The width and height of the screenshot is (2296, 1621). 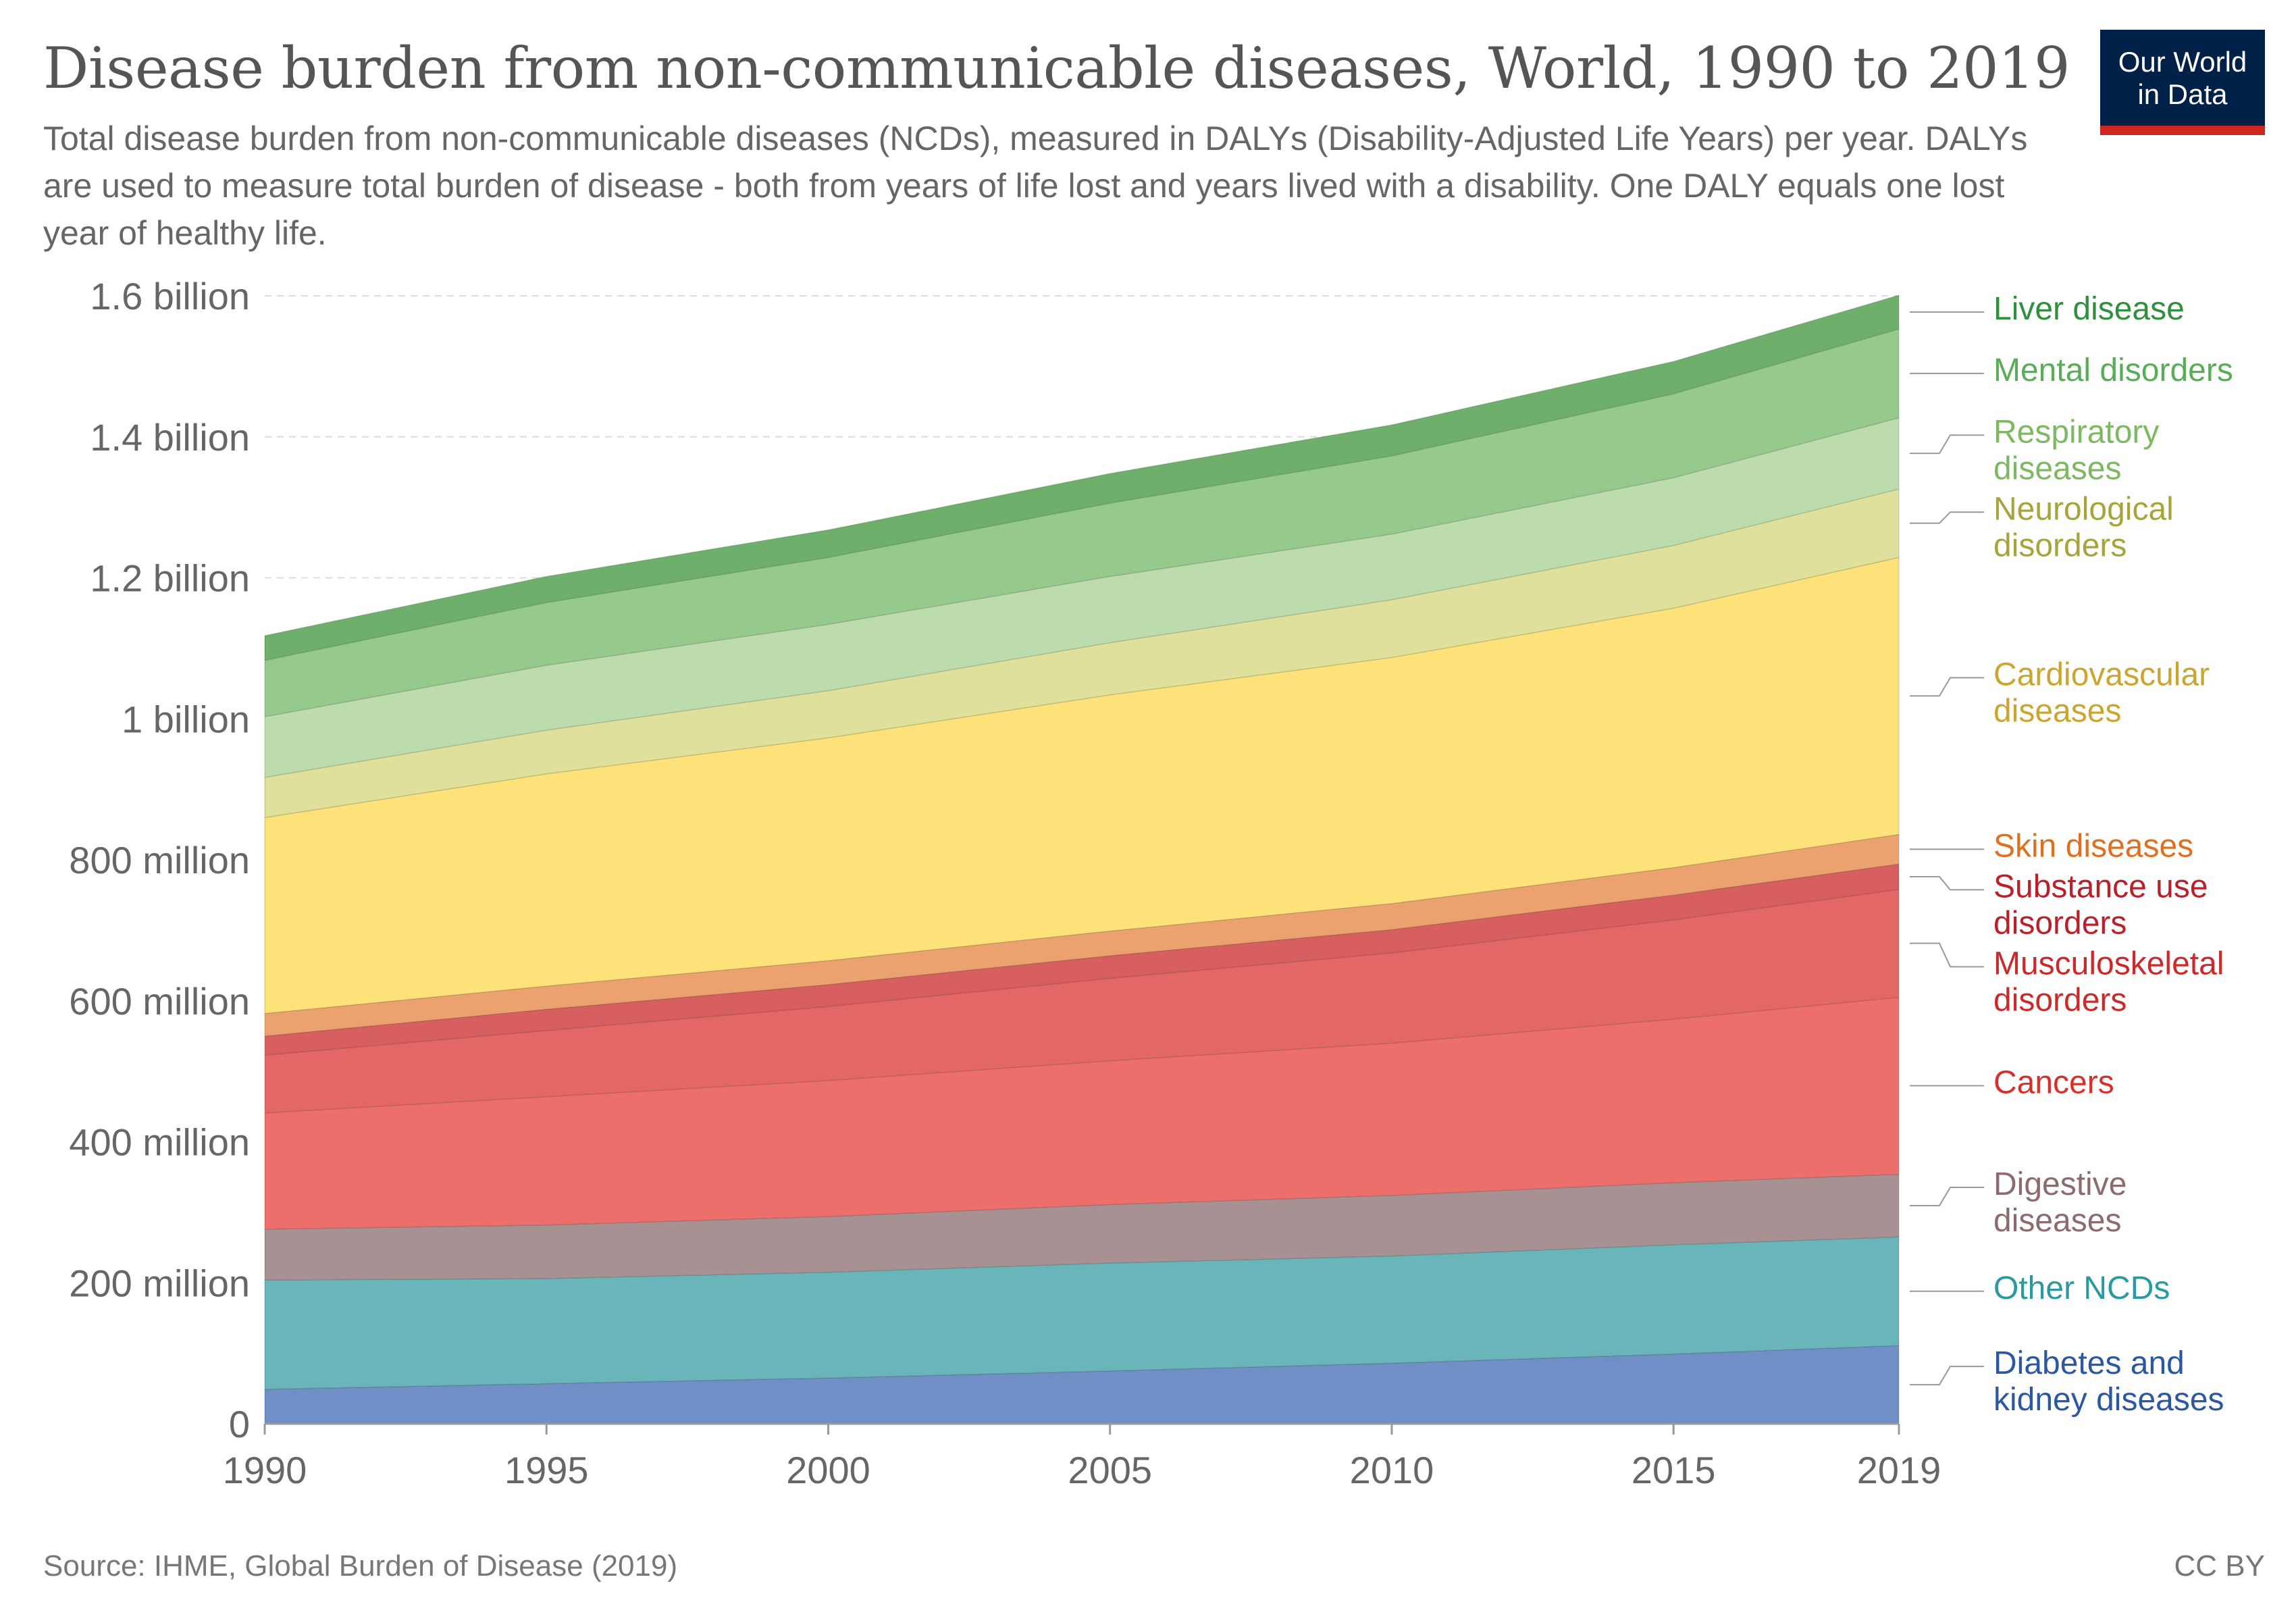 What do you see at coordinates (1110, 1470) in the screenshot?
I see `x-tick-label: 2005` at bounding box center [1110, 1470].